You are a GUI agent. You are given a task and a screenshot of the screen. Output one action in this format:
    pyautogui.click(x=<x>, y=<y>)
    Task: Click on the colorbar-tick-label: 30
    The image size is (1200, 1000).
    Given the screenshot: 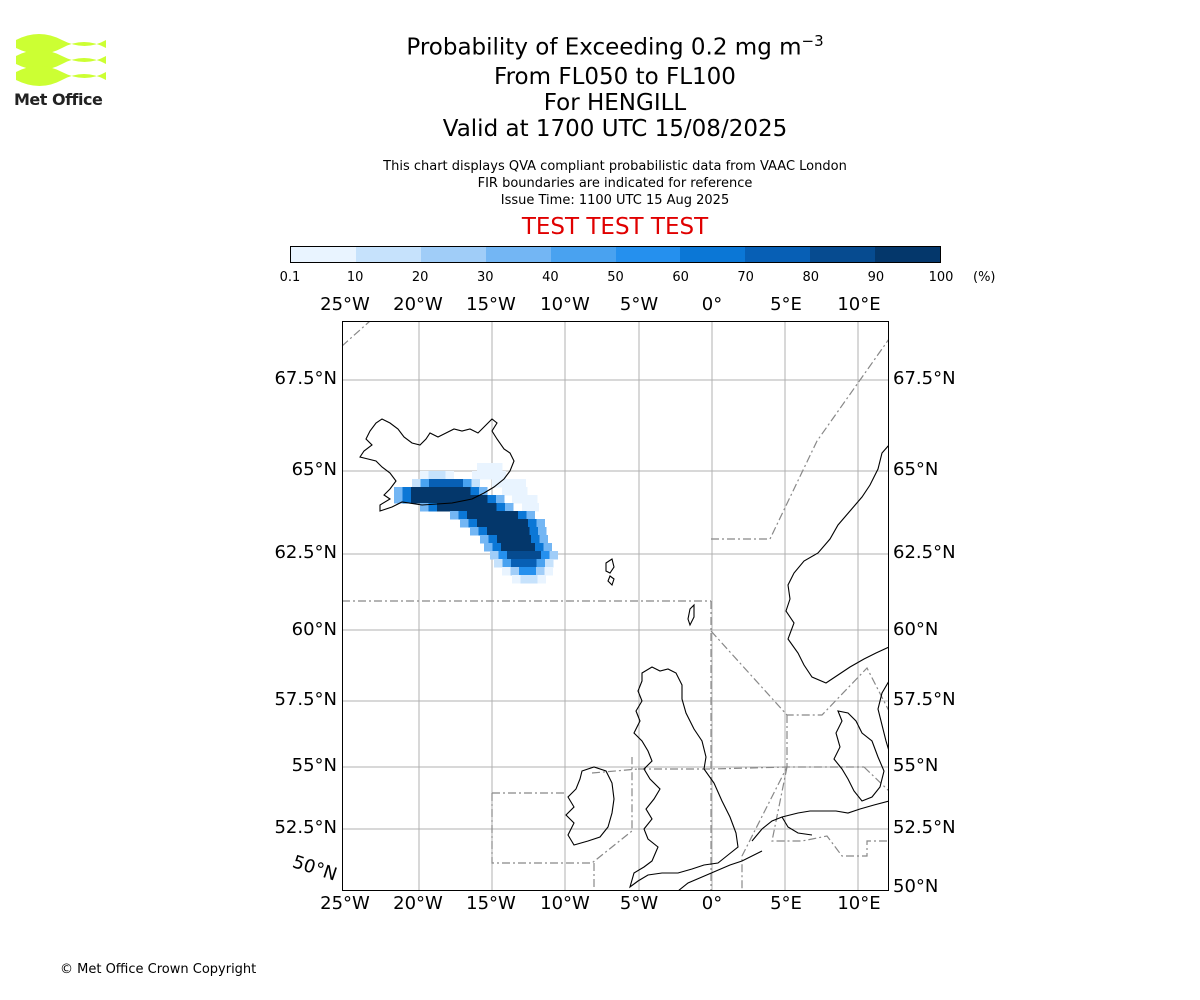 What is the action you would take?
    pyautogui.click(x=485, y=277)
    